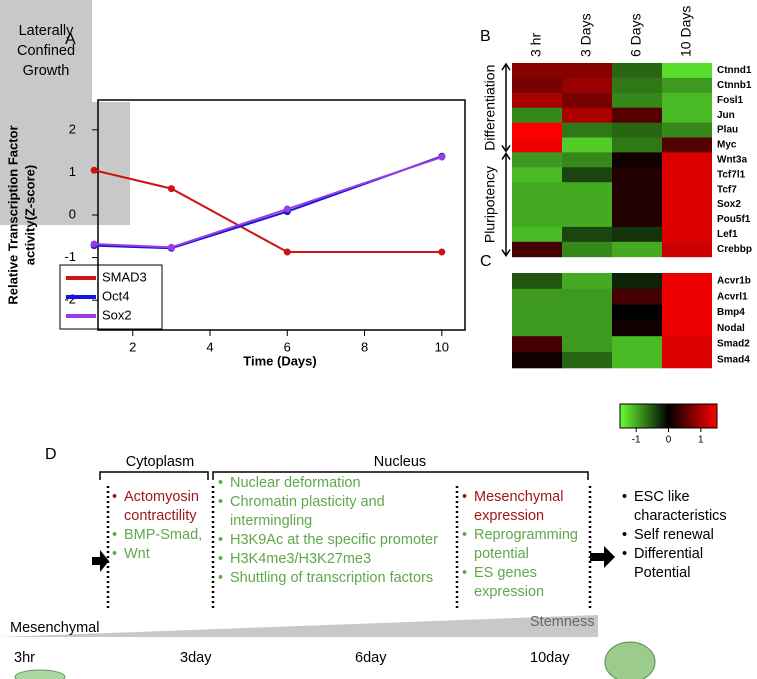  I want to click on start-box: Laterally Confined Growth, so click(46, 51).